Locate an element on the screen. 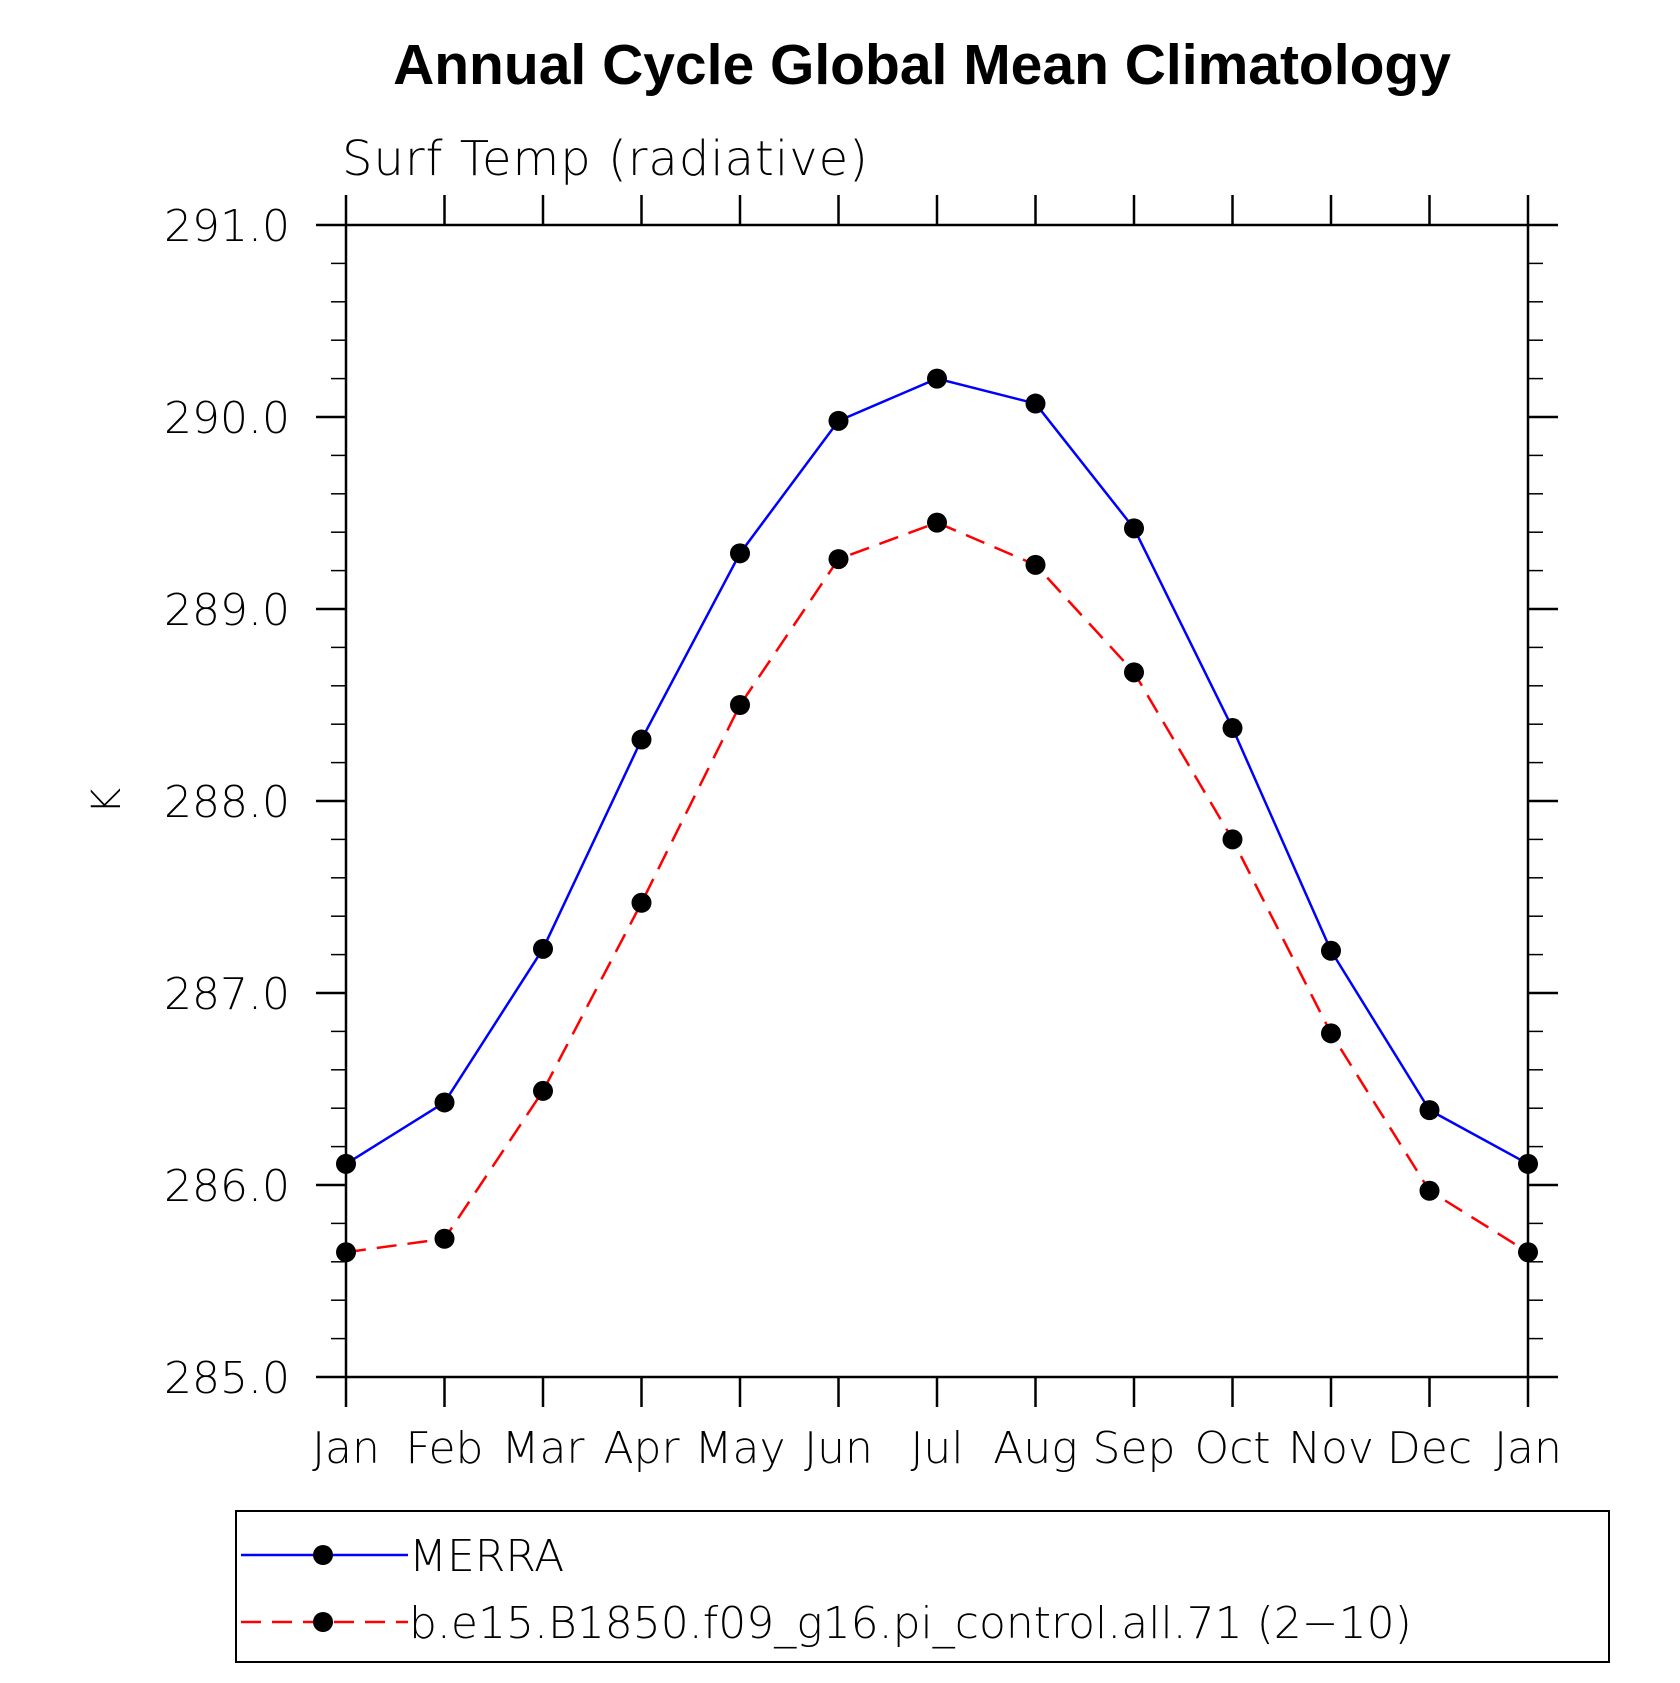 The height and width of the screenshot is (1683, 1680). x-tick-label: Nov is located at coordinates (1331, 1448).